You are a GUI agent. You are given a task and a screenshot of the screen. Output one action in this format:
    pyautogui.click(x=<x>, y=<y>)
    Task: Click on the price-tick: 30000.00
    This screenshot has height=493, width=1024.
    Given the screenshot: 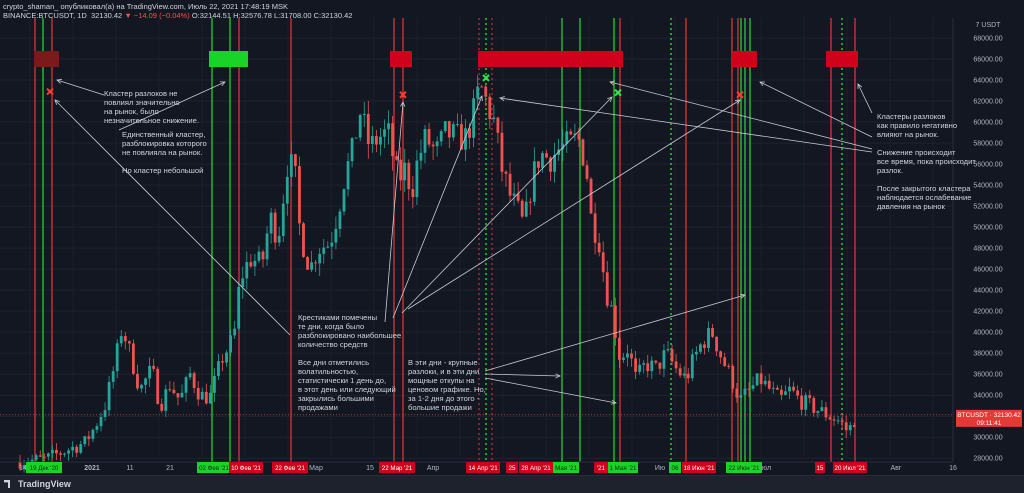 What is the action you would take?
    pyautogui.click(x=987, y=438)
    